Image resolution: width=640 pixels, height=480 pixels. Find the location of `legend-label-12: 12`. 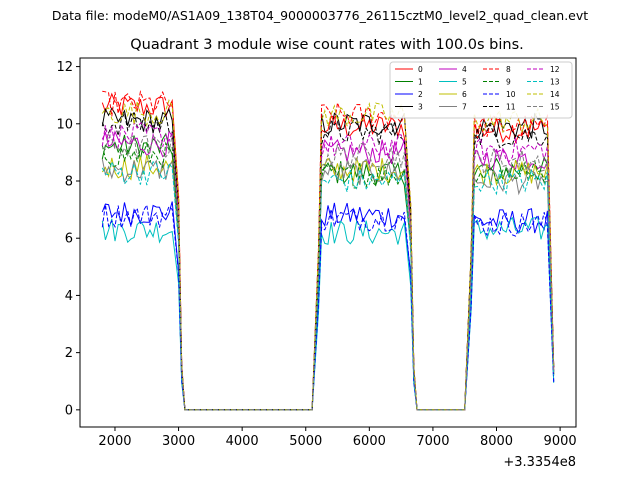

legend-label-12: 12 is located at coordinates (555, 69).